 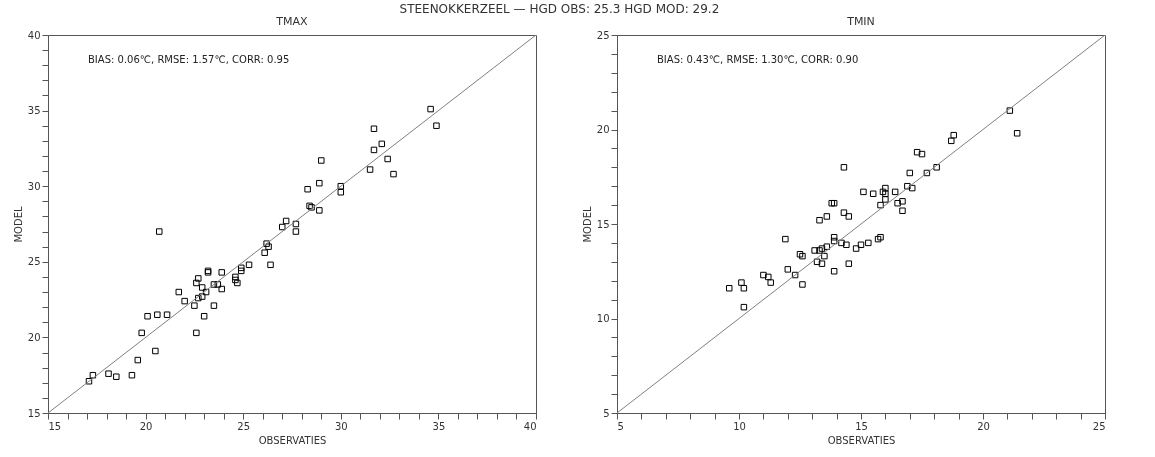 What do you see at coordinates (530, 426) in the screenshot?
I see `x-tick-label: 40` at bounding box center [530, 426].